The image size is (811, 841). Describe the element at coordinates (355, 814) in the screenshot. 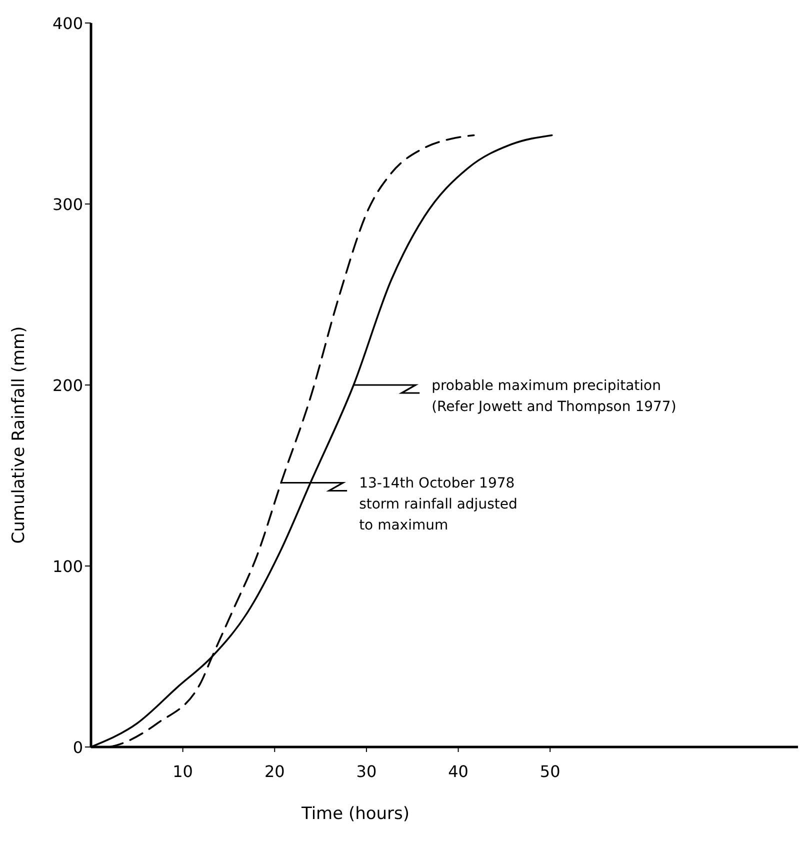

I see `x-axis-title: Time (hours)` at that location.